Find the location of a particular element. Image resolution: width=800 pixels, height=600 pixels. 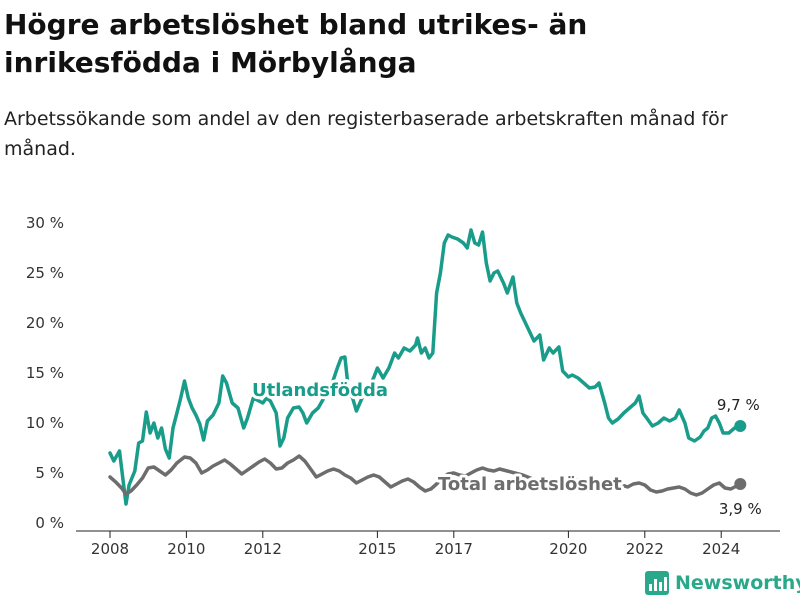

newsworthy-brand: Newsworthy is located at coordinates (722, 583).